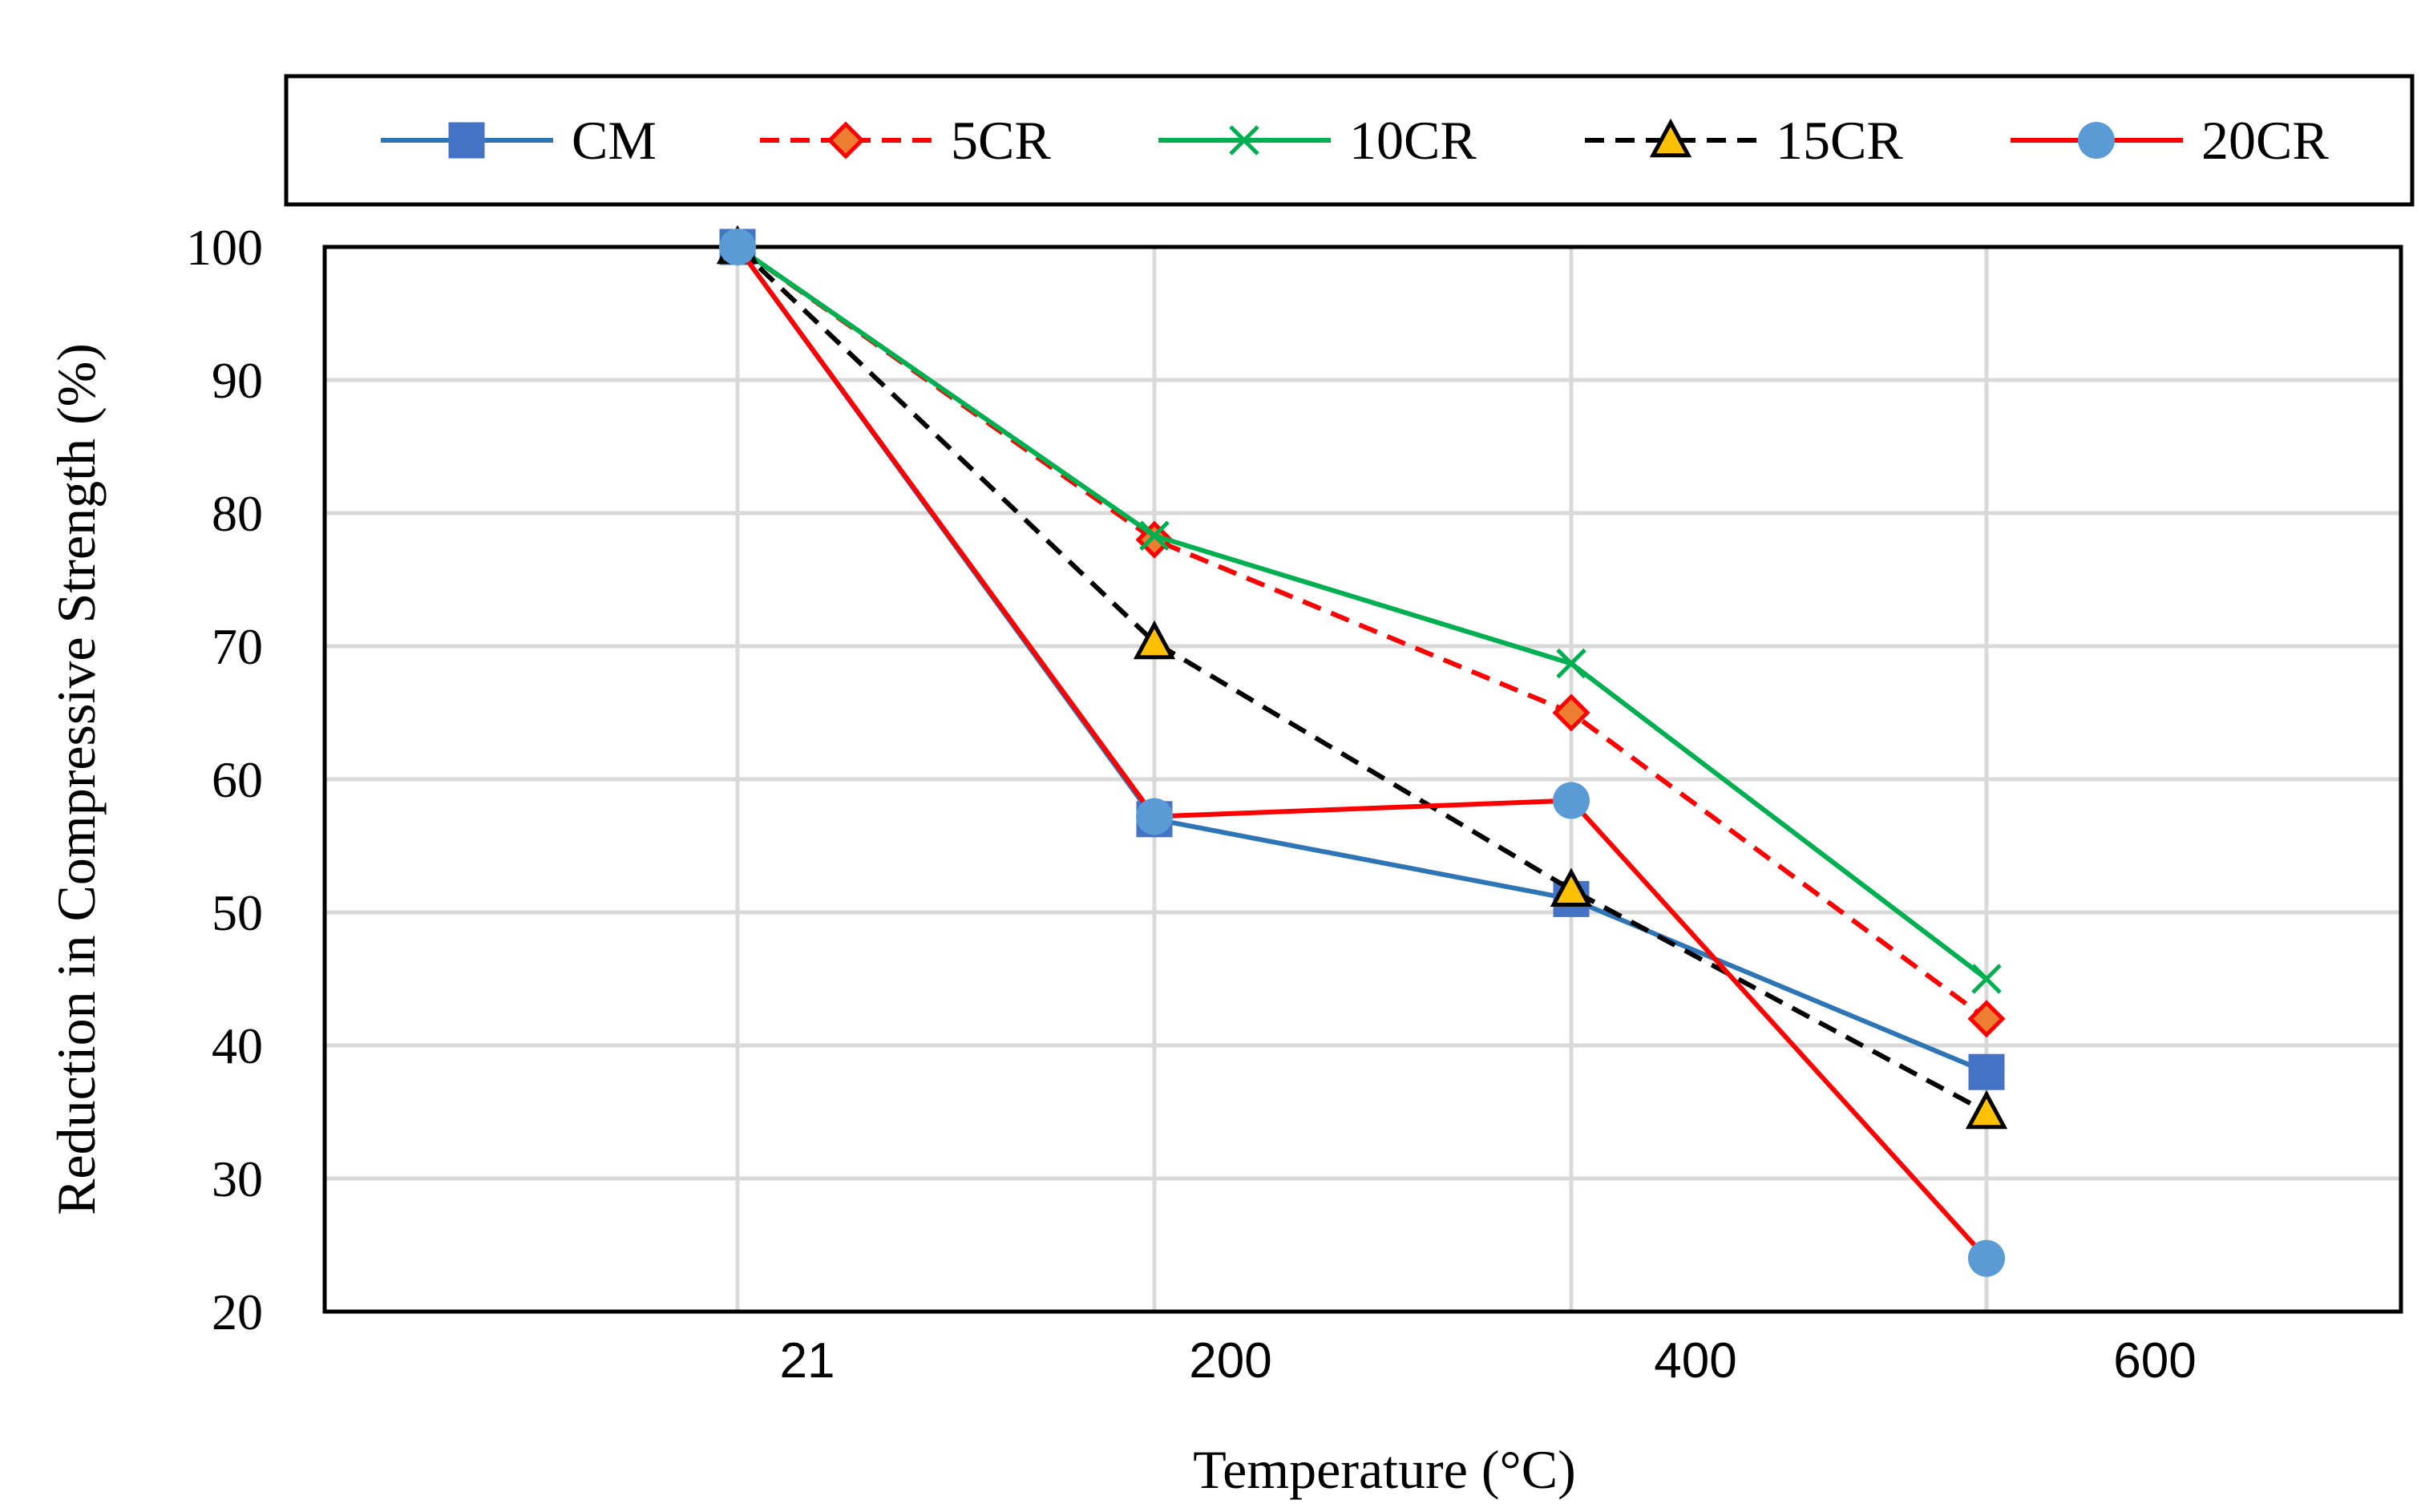  Describe the element at coordinates (1001, 140) in the screenshot. I see `legend-label-5cr: 5CR` at that location.